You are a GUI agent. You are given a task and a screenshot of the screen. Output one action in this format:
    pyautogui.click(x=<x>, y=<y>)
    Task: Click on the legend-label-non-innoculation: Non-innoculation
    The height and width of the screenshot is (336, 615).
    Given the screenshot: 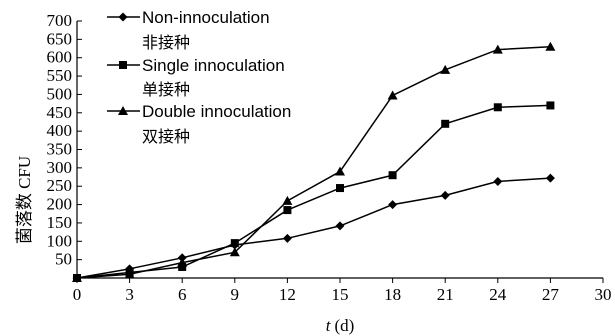 What is the action you would take?
    pyautogui.click(x=206, y=17)
    